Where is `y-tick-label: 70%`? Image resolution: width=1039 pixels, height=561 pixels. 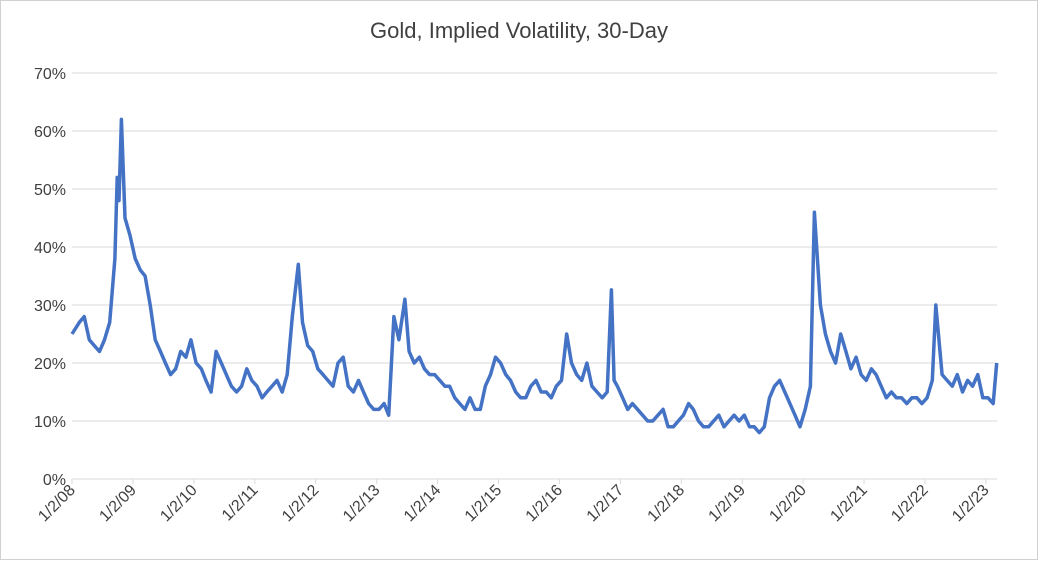
y-tick-label: 70% is located at coordinates (50, 74).